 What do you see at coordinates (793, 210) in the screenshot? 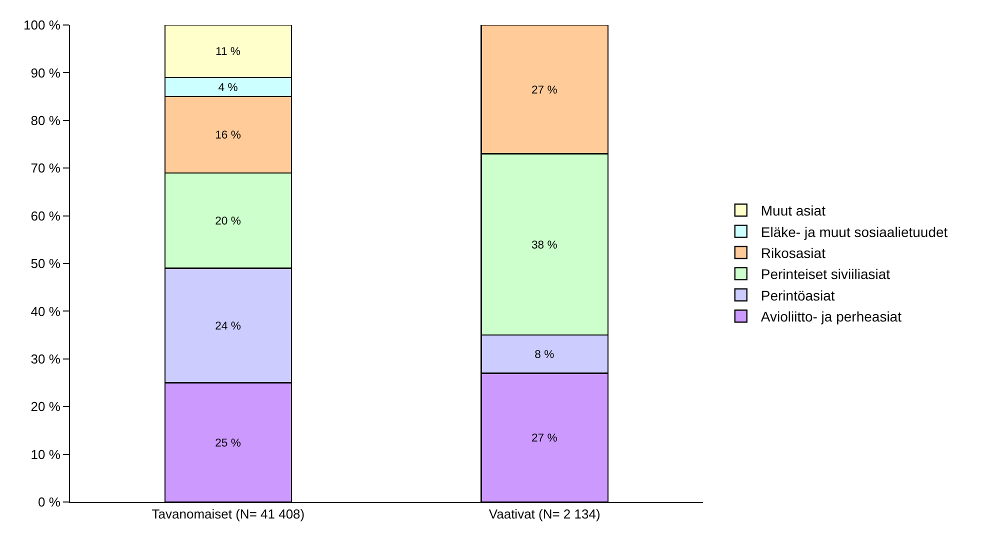
I see `legend-label: Muut asiat` at bounding box center [793, 210].